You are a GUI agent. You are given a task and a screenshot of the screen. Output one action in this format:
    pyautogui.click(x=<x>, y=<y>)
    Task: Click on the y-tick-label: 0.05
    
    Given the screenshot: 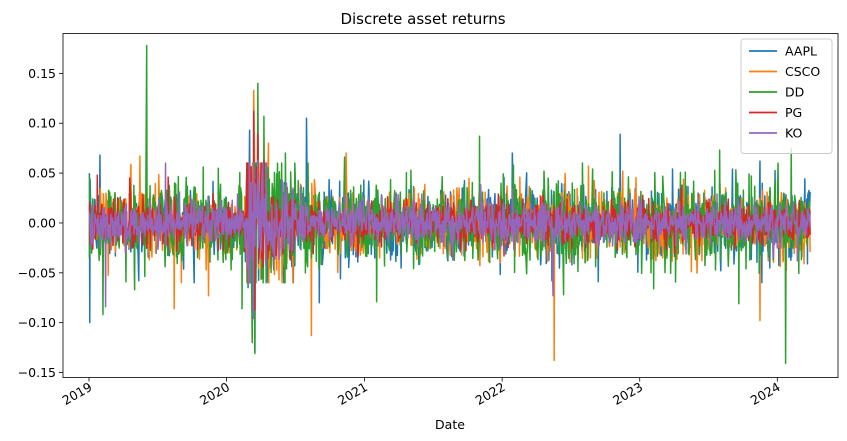 What is the action you would take?
    pyautogui.click(x=42, y=173)
    